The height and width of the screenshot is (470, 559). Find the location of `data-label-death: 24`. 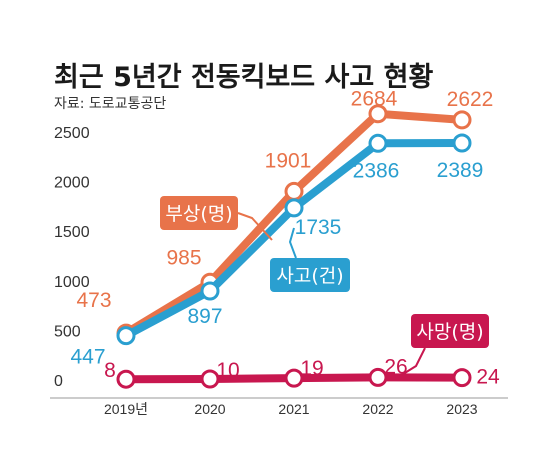

data-label-death: 24 is located at coordinates (488, 377).